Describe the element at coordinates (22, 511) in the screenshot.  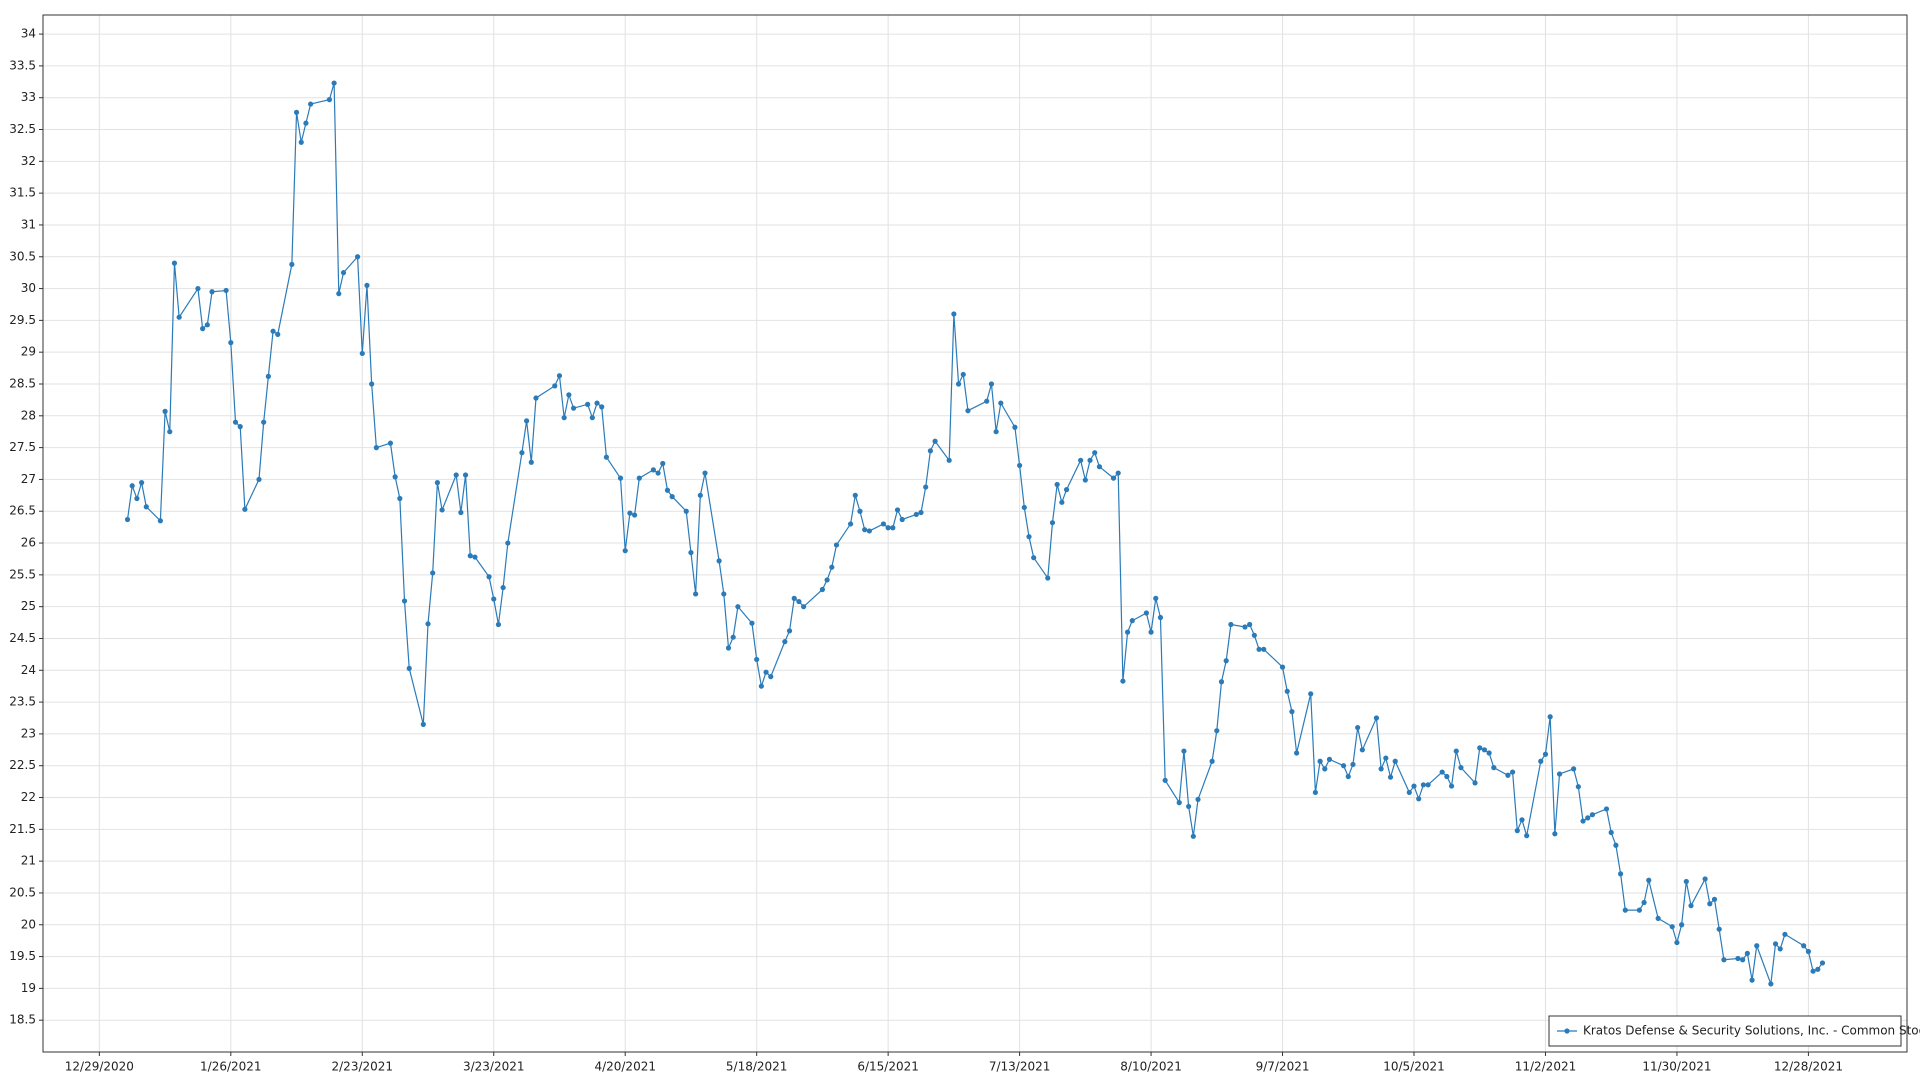
I see `y-tick-label: 26.5` at that location.